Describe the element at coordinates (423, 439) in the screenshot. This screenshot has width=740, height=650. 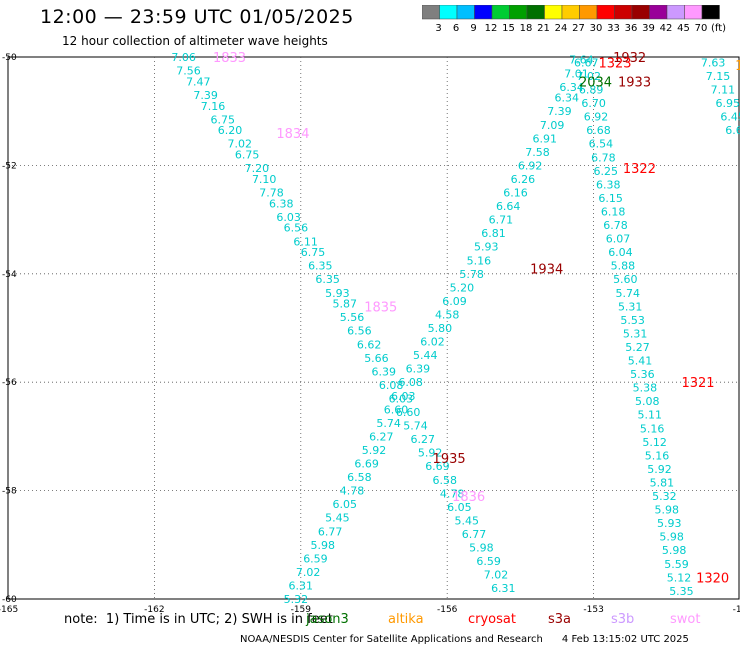
I see `swh-value-swot: 6.27` at that location.